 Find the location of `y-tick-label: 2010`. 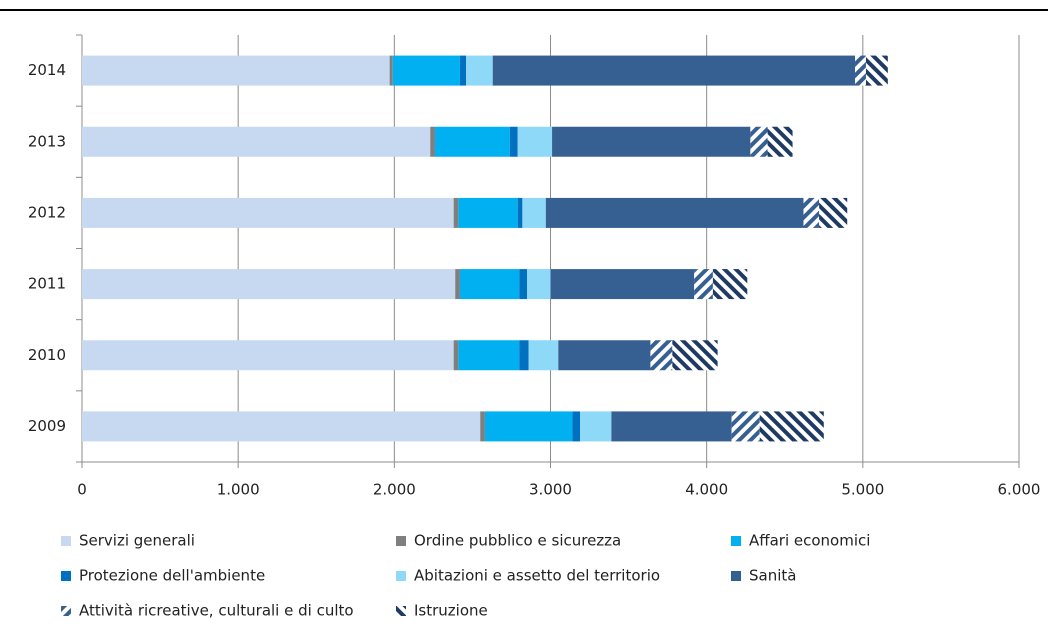

y-tick-label: 2010 is located at coordinates (47, 355).